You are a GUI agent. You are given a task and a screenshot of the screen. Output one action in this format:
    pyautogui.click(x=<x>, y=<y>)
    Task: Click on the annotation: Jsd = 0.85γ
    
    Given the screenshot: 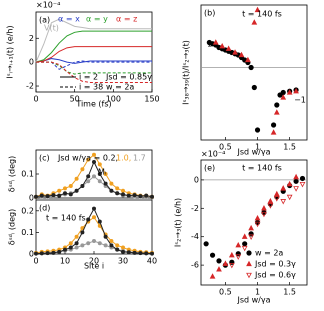 What is the action you would take?
    pyautogui.click(x=128, y=77)
    